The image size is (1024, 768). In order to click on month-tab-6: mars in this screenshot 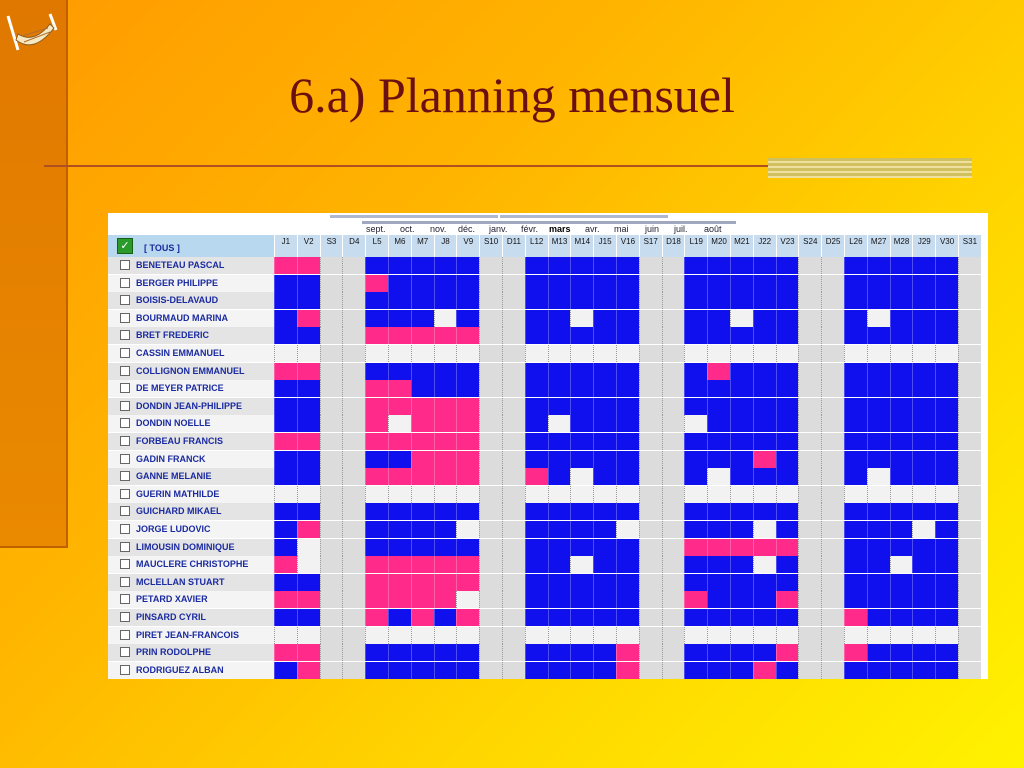, I will do `click(560, 229)`.